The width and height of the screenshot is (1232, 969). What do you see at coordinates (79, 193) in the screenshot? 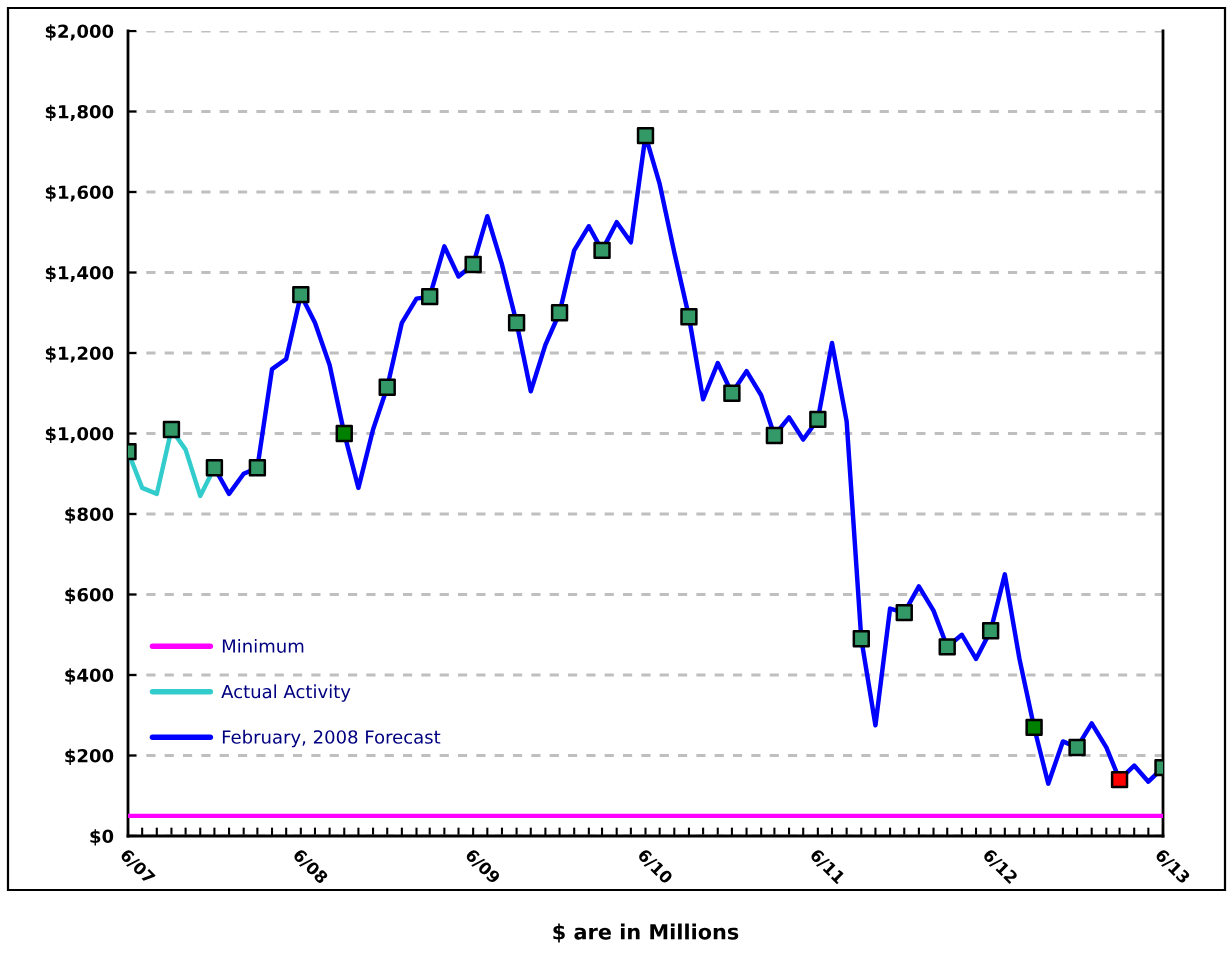
I see `y-tick-label: $1,600` at bounding box center [79, 193].